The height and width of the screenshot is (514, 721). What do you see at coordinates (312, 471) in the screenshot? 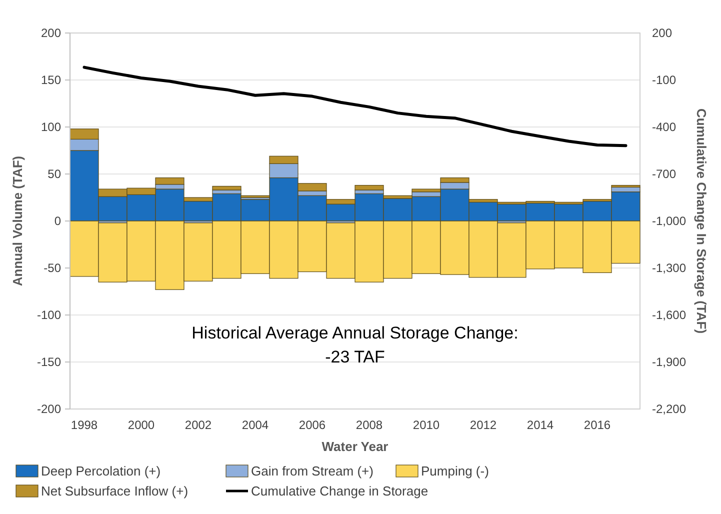
I see `legend-label: Gain from Stream (+)` at bounding box center [312, 471].